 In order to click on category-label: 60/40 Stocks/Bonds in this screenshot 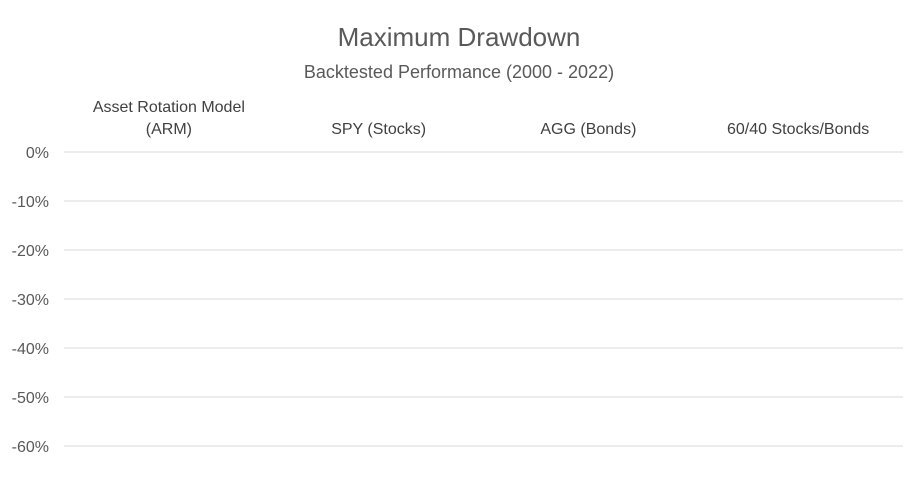, I will do `click(798, 129)`.